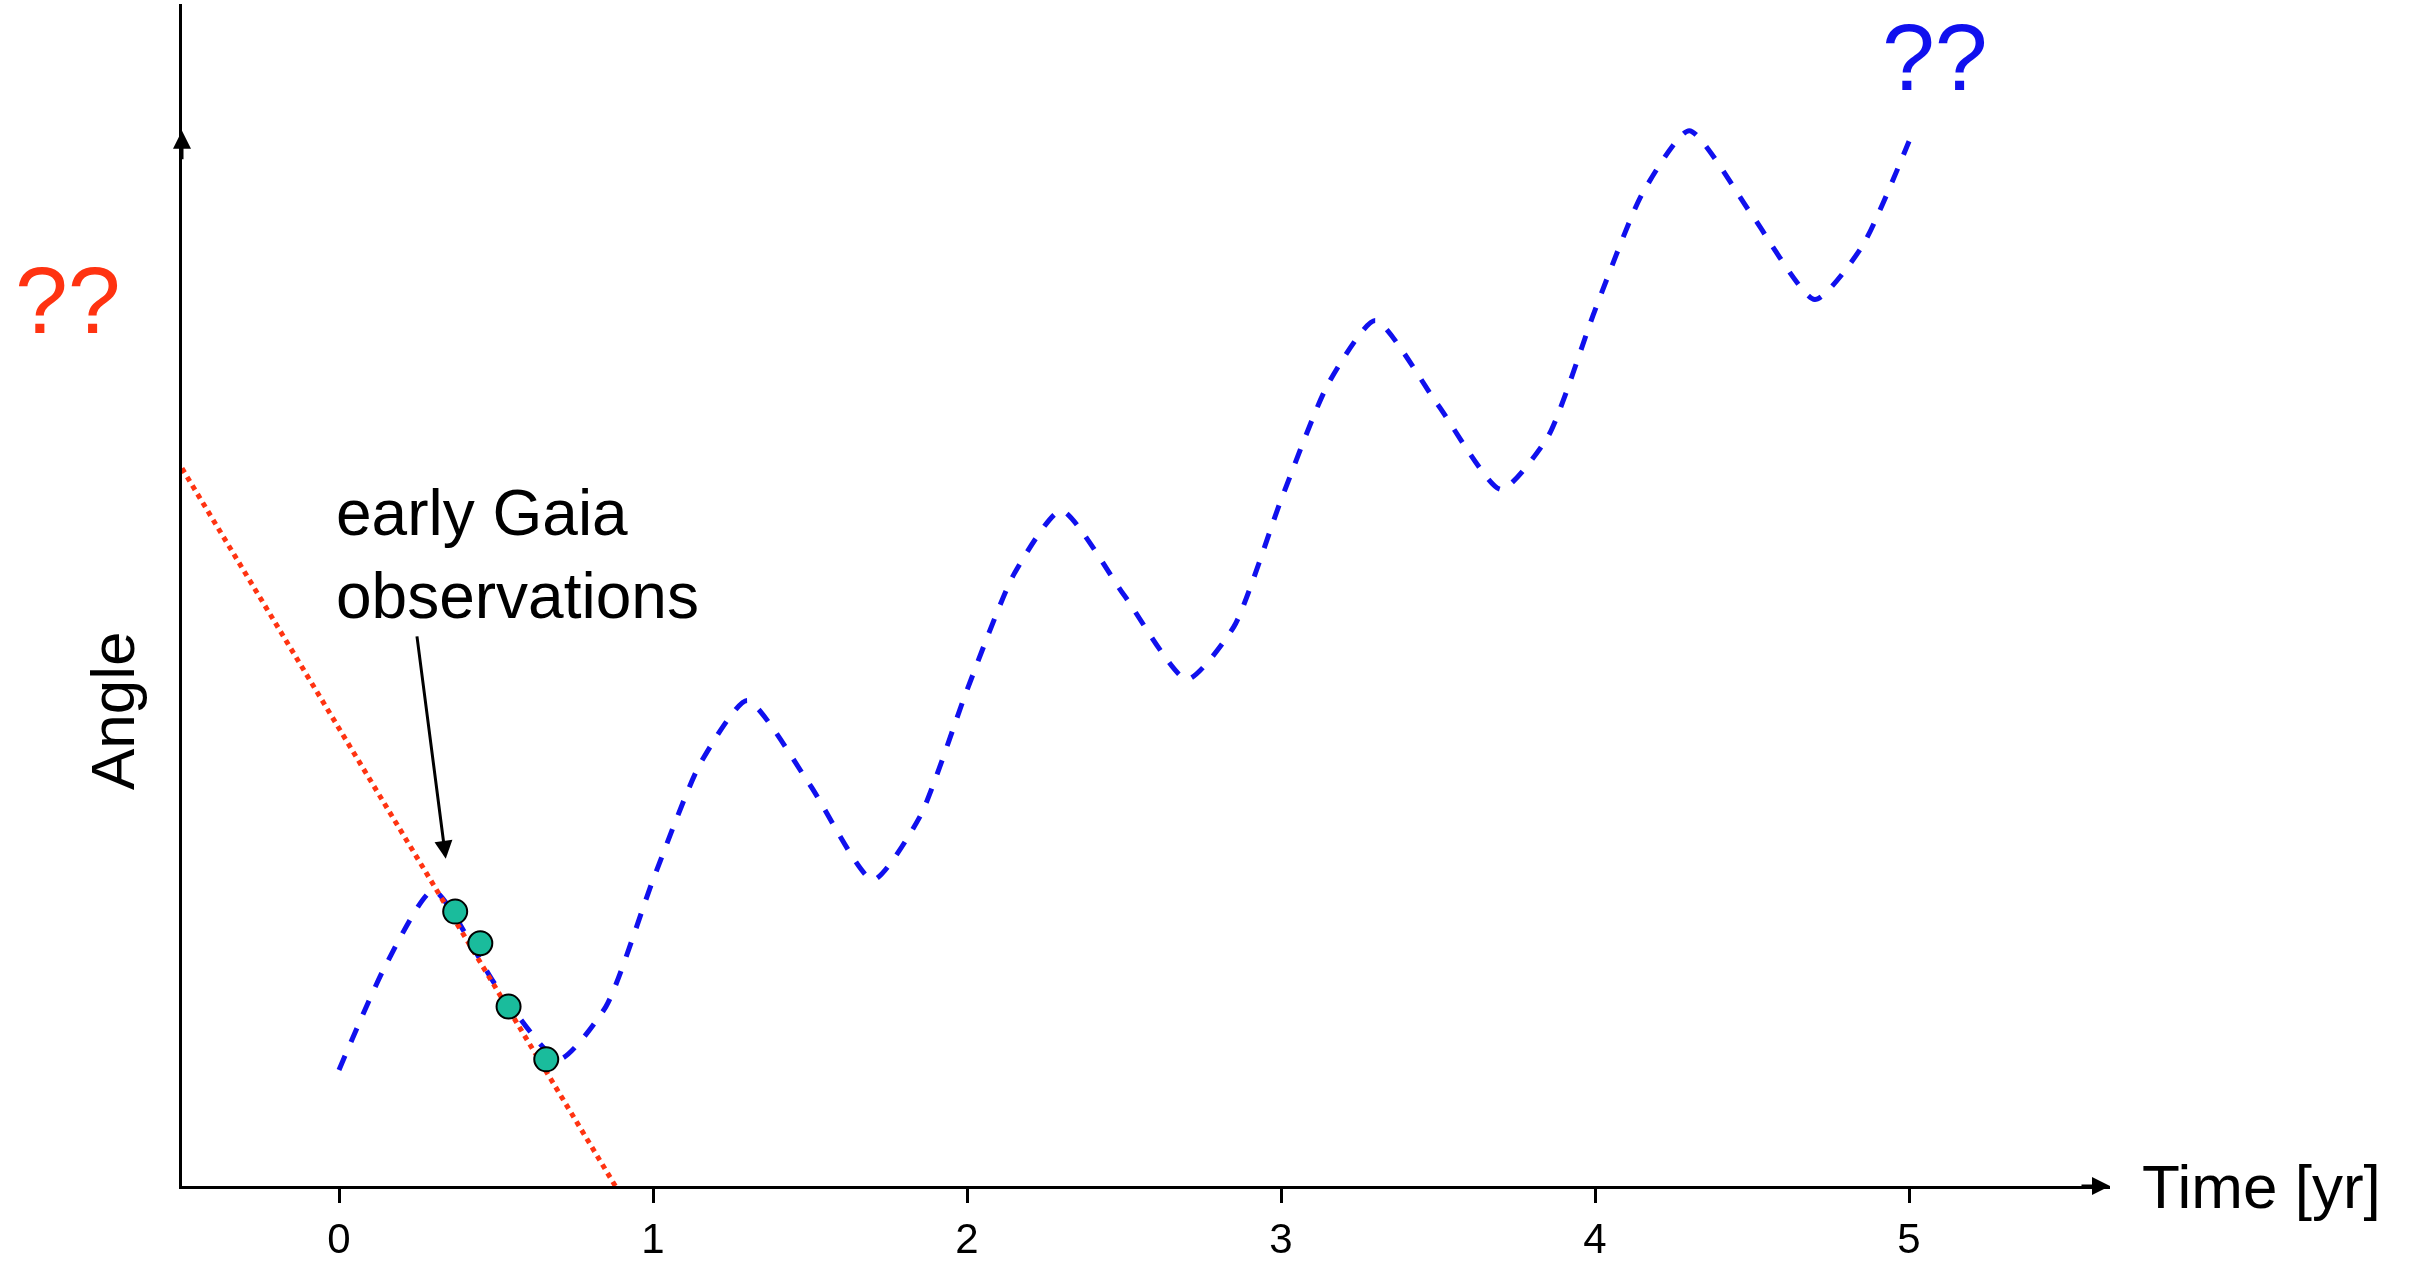 Image resolution: width=2418 pixels, height=1270 pixels. Describe the element at coordinates (967, 1239) in the screenshot. I see `x-tick-label: 2` at that location.